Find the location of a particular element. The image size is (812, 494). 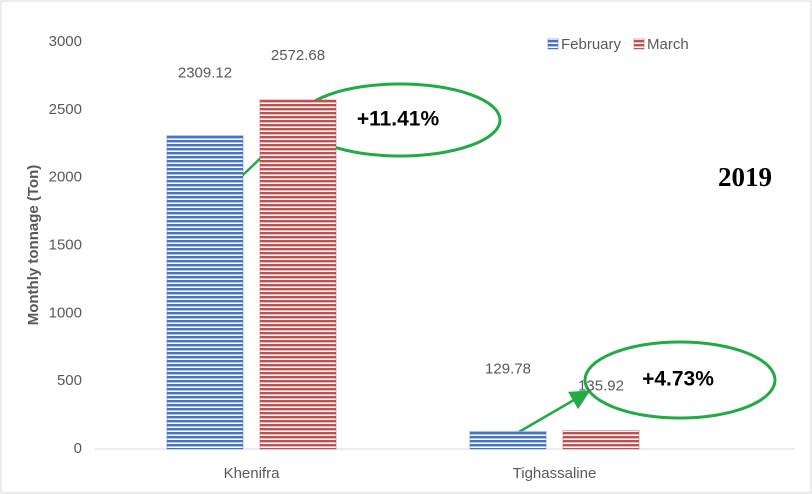

x-tick-label: Tighassaline is located at coordinates (555, 473).